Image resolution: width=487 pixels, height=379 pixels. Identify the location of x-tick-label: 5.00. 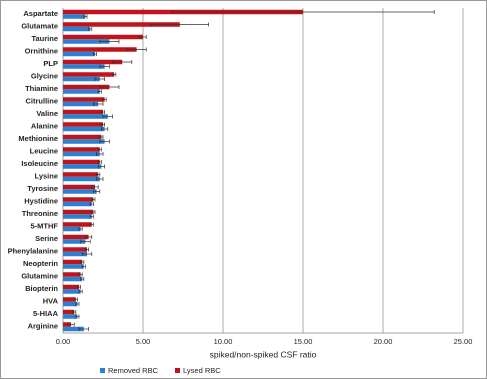
(143, 341).